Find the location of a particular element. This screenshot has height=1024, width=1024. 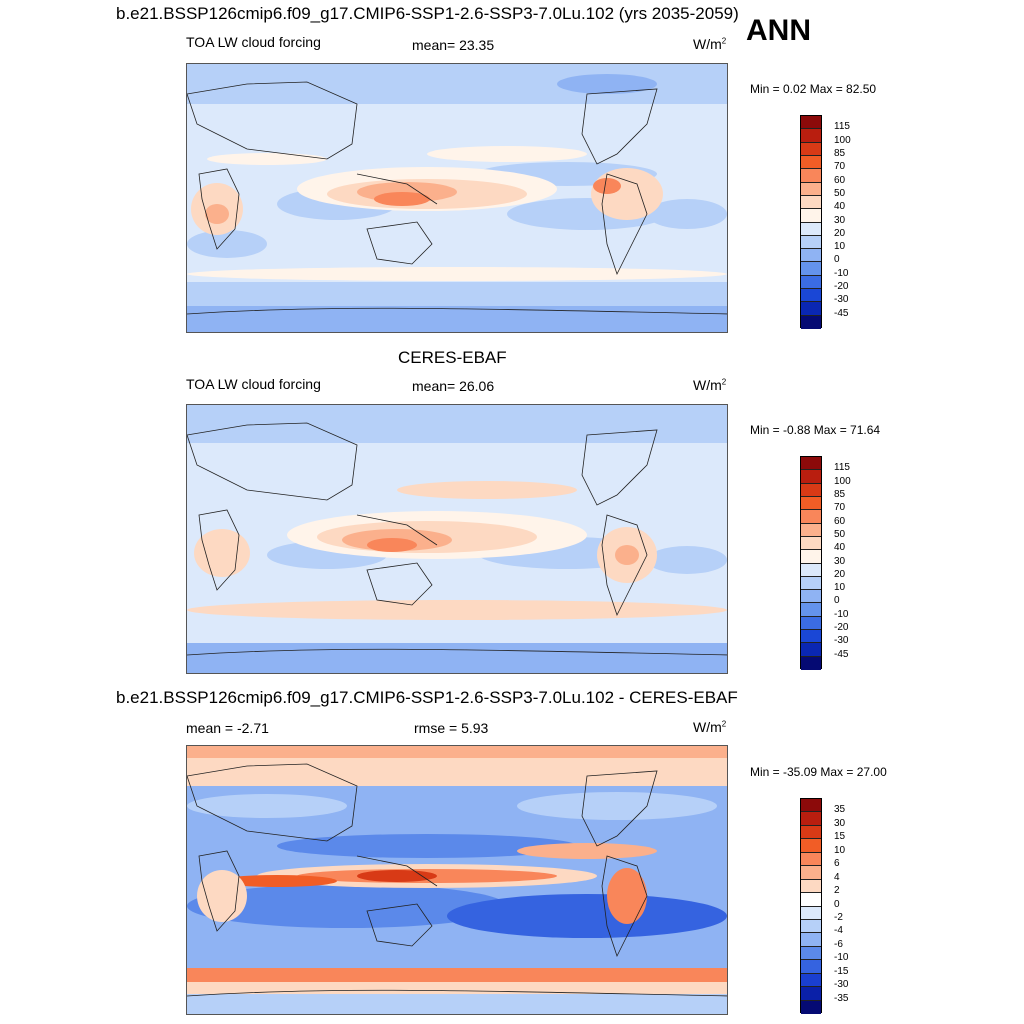

panel1-minmax: Min = 0.02 Max = 82.50 is located at coordinates (813, 89).